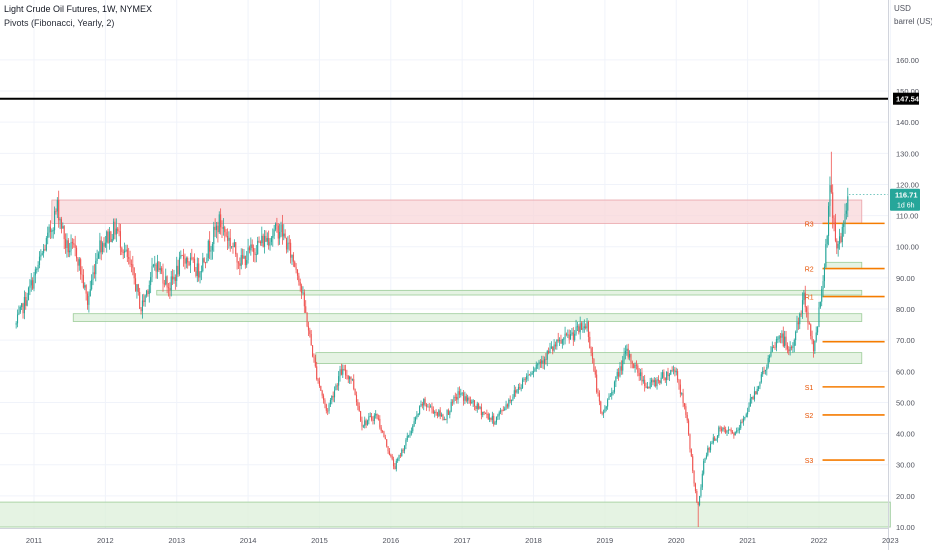  I want to click on x-tick-label: 2021, so click(747, 540).